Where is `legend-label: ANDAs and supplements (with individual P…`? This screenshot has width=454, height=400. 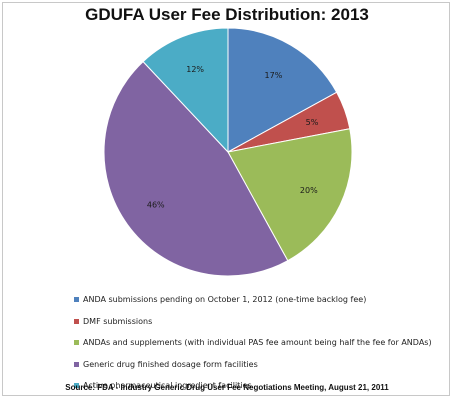
legend-label: ANDAs and supplements (with individual P… is located at coordinates (257, 343).